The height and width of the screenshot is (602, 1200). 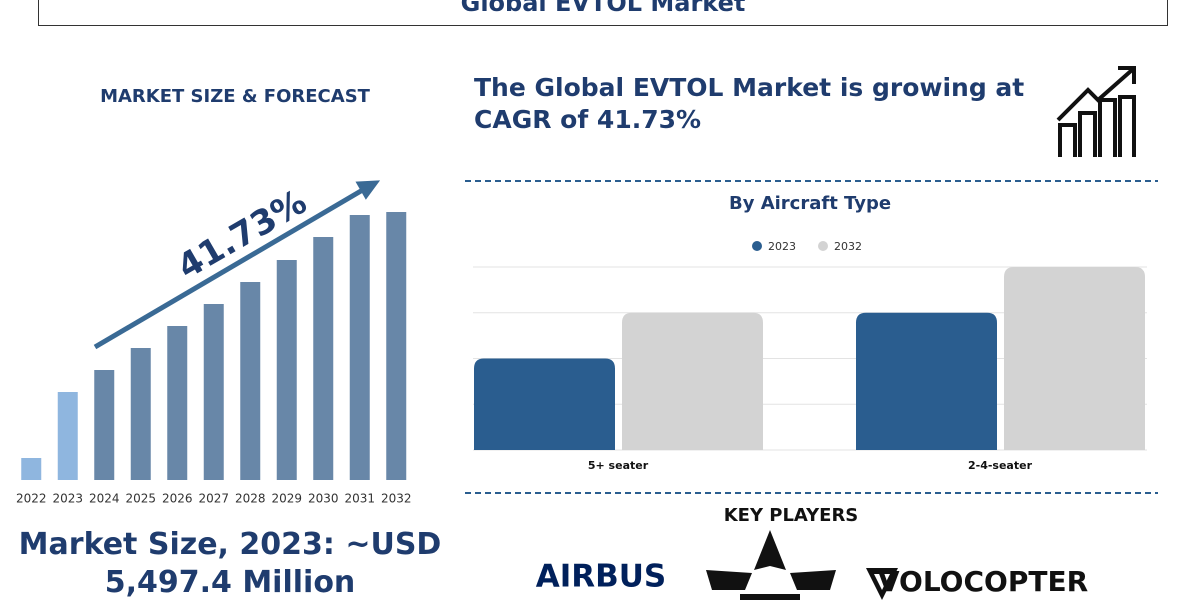 What do you see at coordinates (67, 499) in the screenshot?
I see `x-tick-label: 2023` at bounding box center [67, 499].